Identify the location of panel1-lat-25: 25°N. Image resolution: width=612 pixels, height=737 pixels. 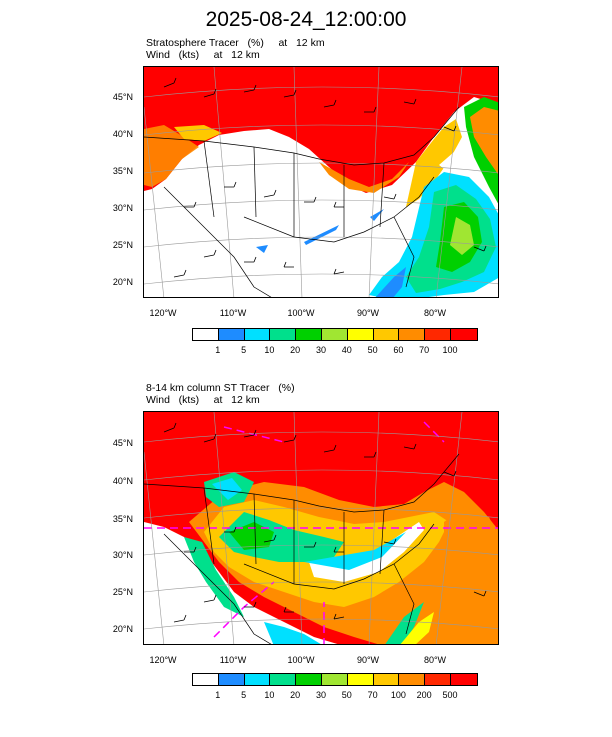
(122, 245).